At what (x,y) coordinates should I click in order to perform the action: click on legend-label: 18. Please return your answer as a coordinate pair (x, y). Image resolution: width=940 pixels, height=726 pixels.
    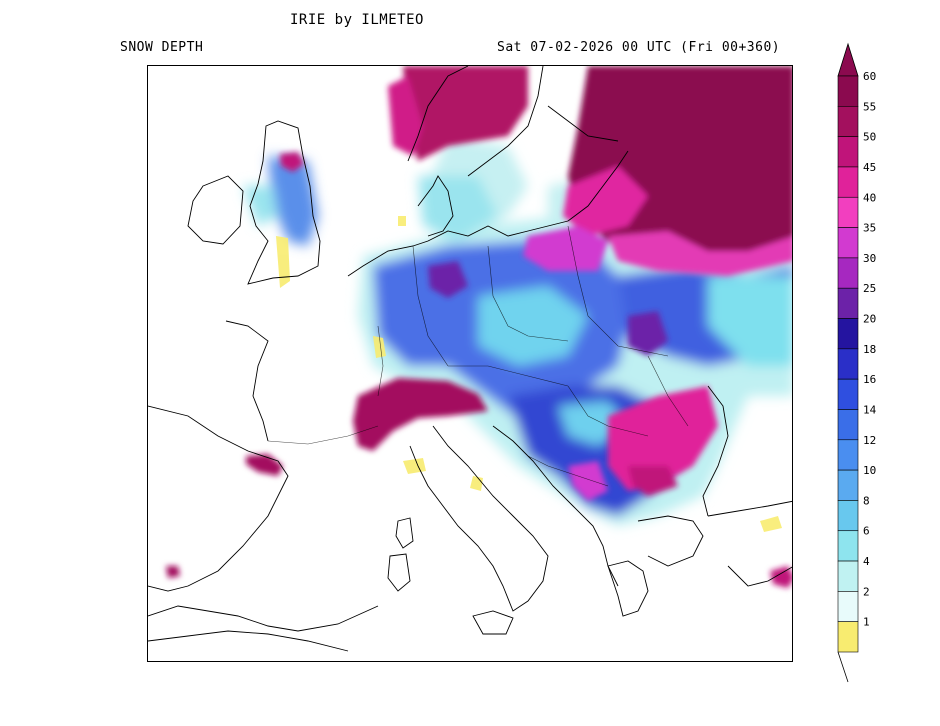
    Looking at the image, I should click on (869, 349).